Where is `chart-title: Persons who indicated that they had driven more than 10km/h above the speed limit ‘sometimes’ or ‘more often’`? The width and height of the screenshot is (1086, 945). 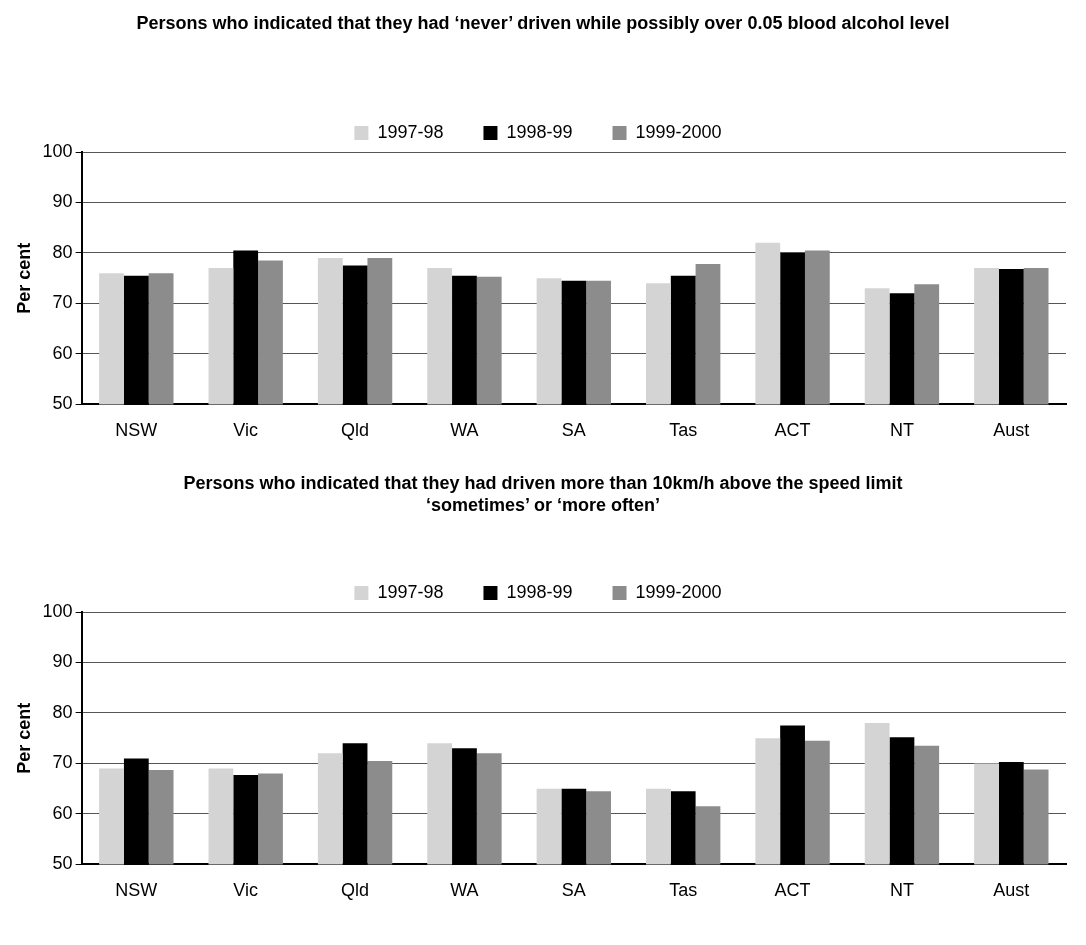 chart-title: Persons who indicated that they had driven more than 10km/h above the speed limit ‘sometimes’ or ‘more often’ is located at coordinates (543, 494).